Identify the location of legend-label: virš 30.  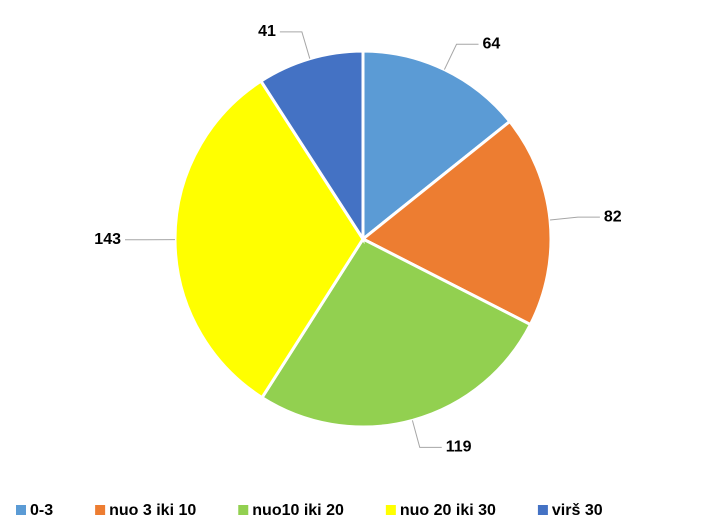
(577, 510).